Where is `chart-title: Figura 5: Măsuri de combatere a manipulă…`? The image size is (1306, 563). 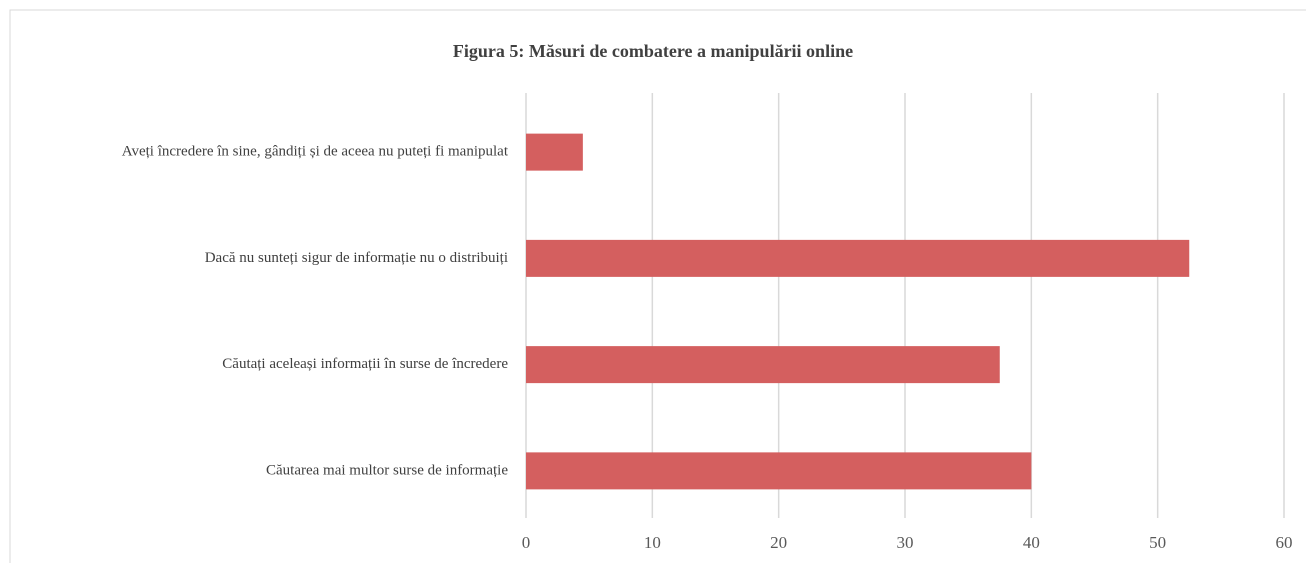
chart-title: Figura 5: Măsuri de combatere a manipulă… is located at coordinates (653, 51).